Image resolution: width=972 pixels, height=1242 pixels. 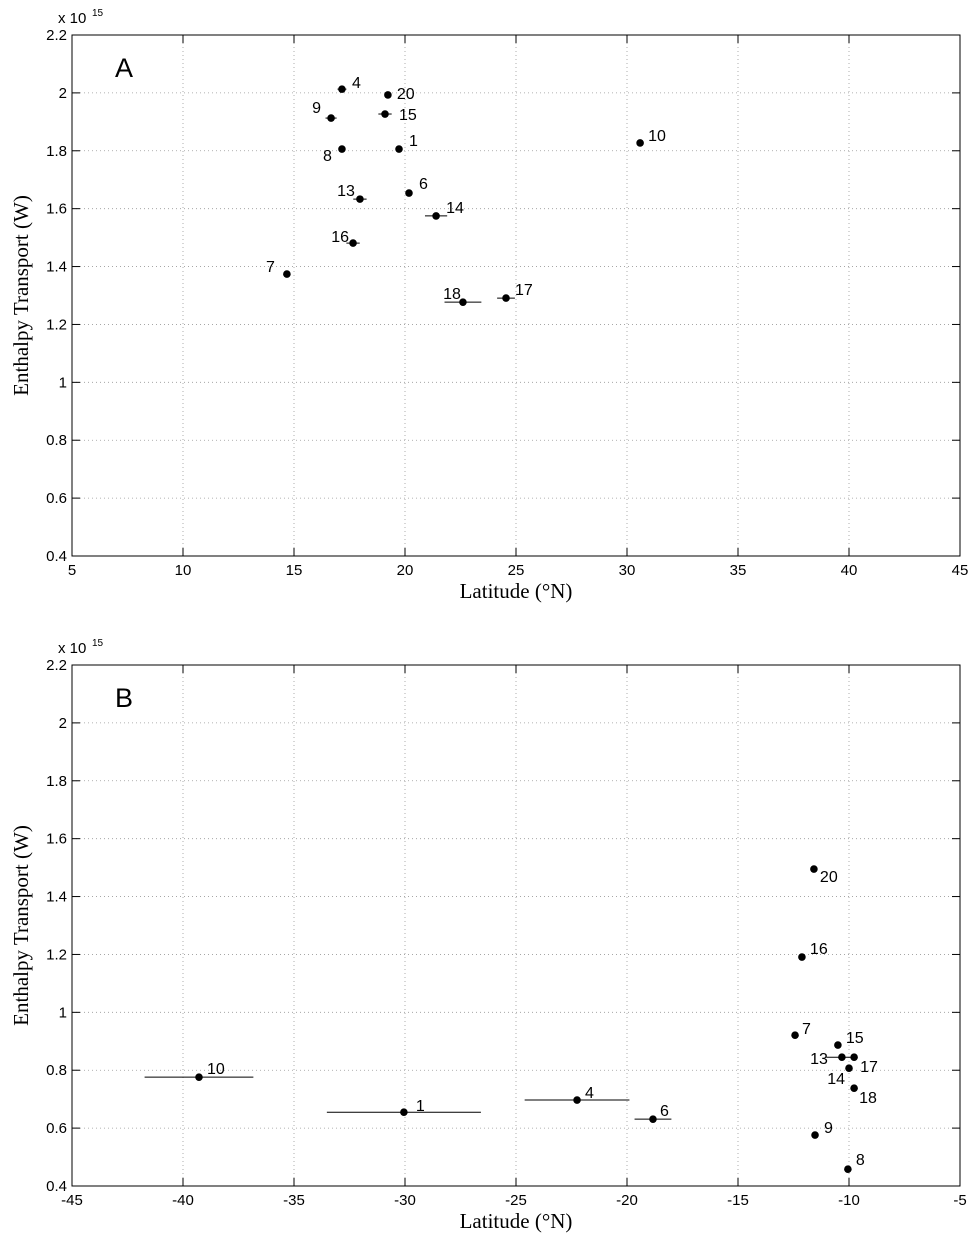 I want to click on x-tick-label: 10, so click(x=183, y=570).